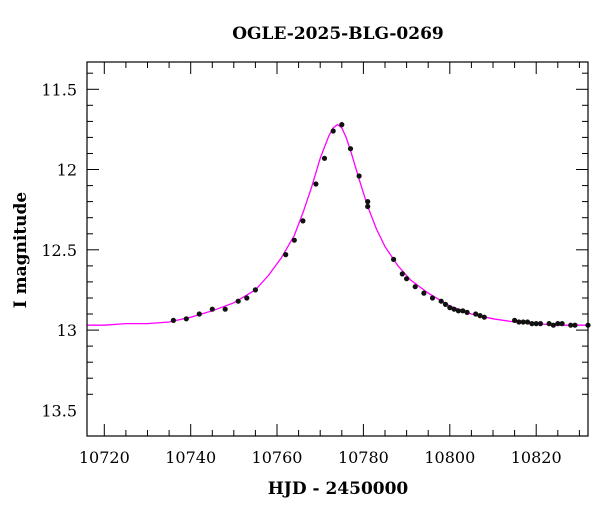 Image resolution: width=600 pixels, height=512 pixels. What do you see at coordinates (190, 457) in the screenshot?
I see `x-tick-label: 10740` at bounding box center [190, 457].